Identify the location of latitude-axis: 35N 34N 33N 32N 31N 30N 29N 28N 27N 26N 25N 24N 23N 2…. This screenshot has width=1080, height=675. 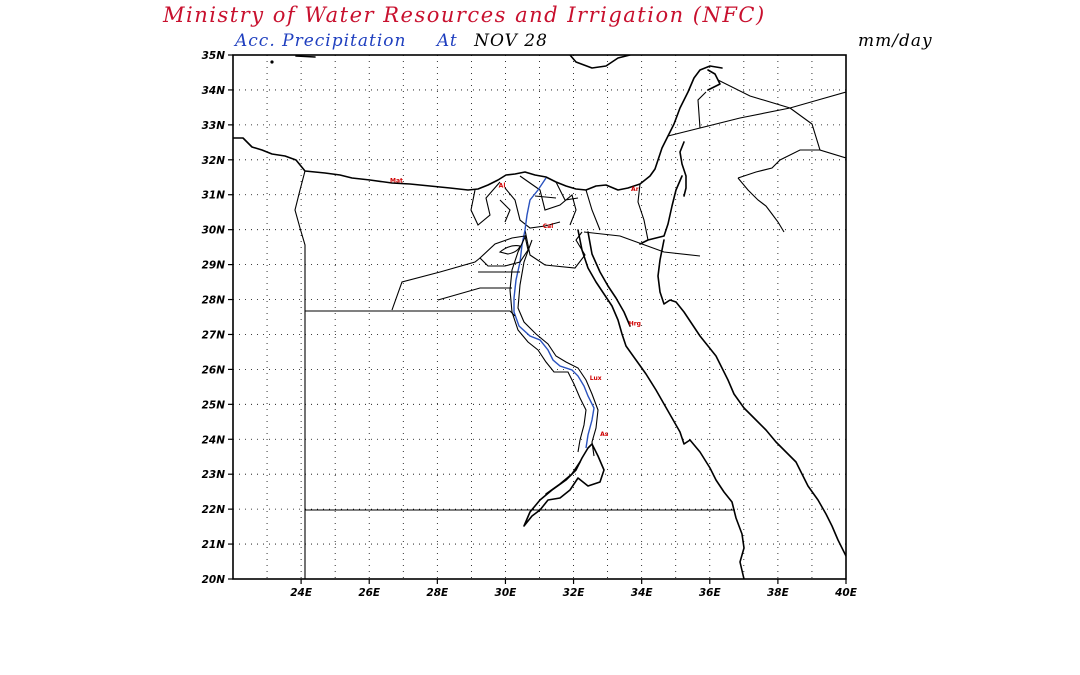
(217, 318).